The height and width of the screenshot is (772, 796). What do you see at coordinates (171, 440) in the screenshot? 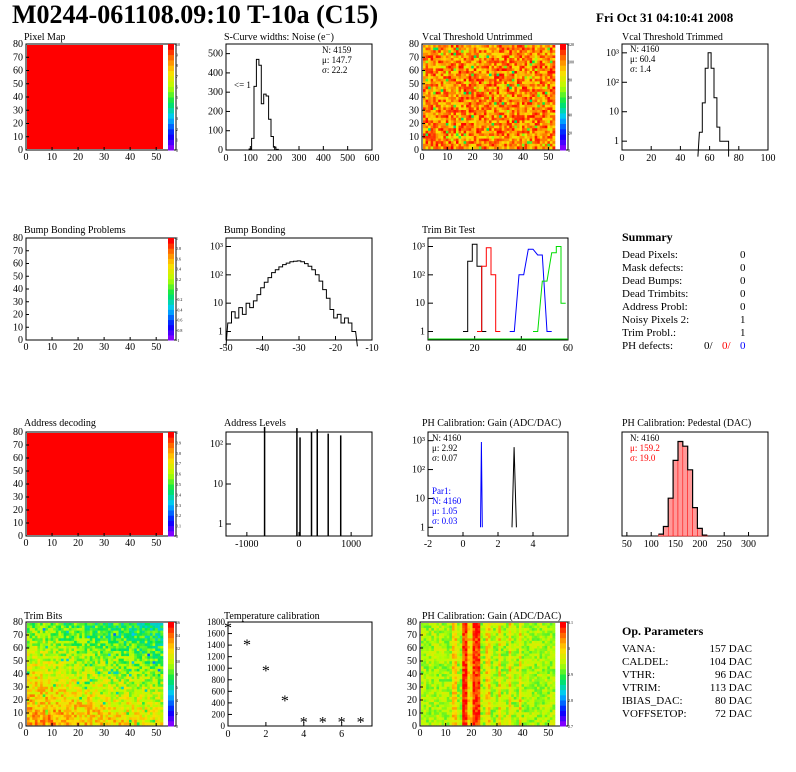
I see `color-scale-cell` at bounding box center [171, 440].